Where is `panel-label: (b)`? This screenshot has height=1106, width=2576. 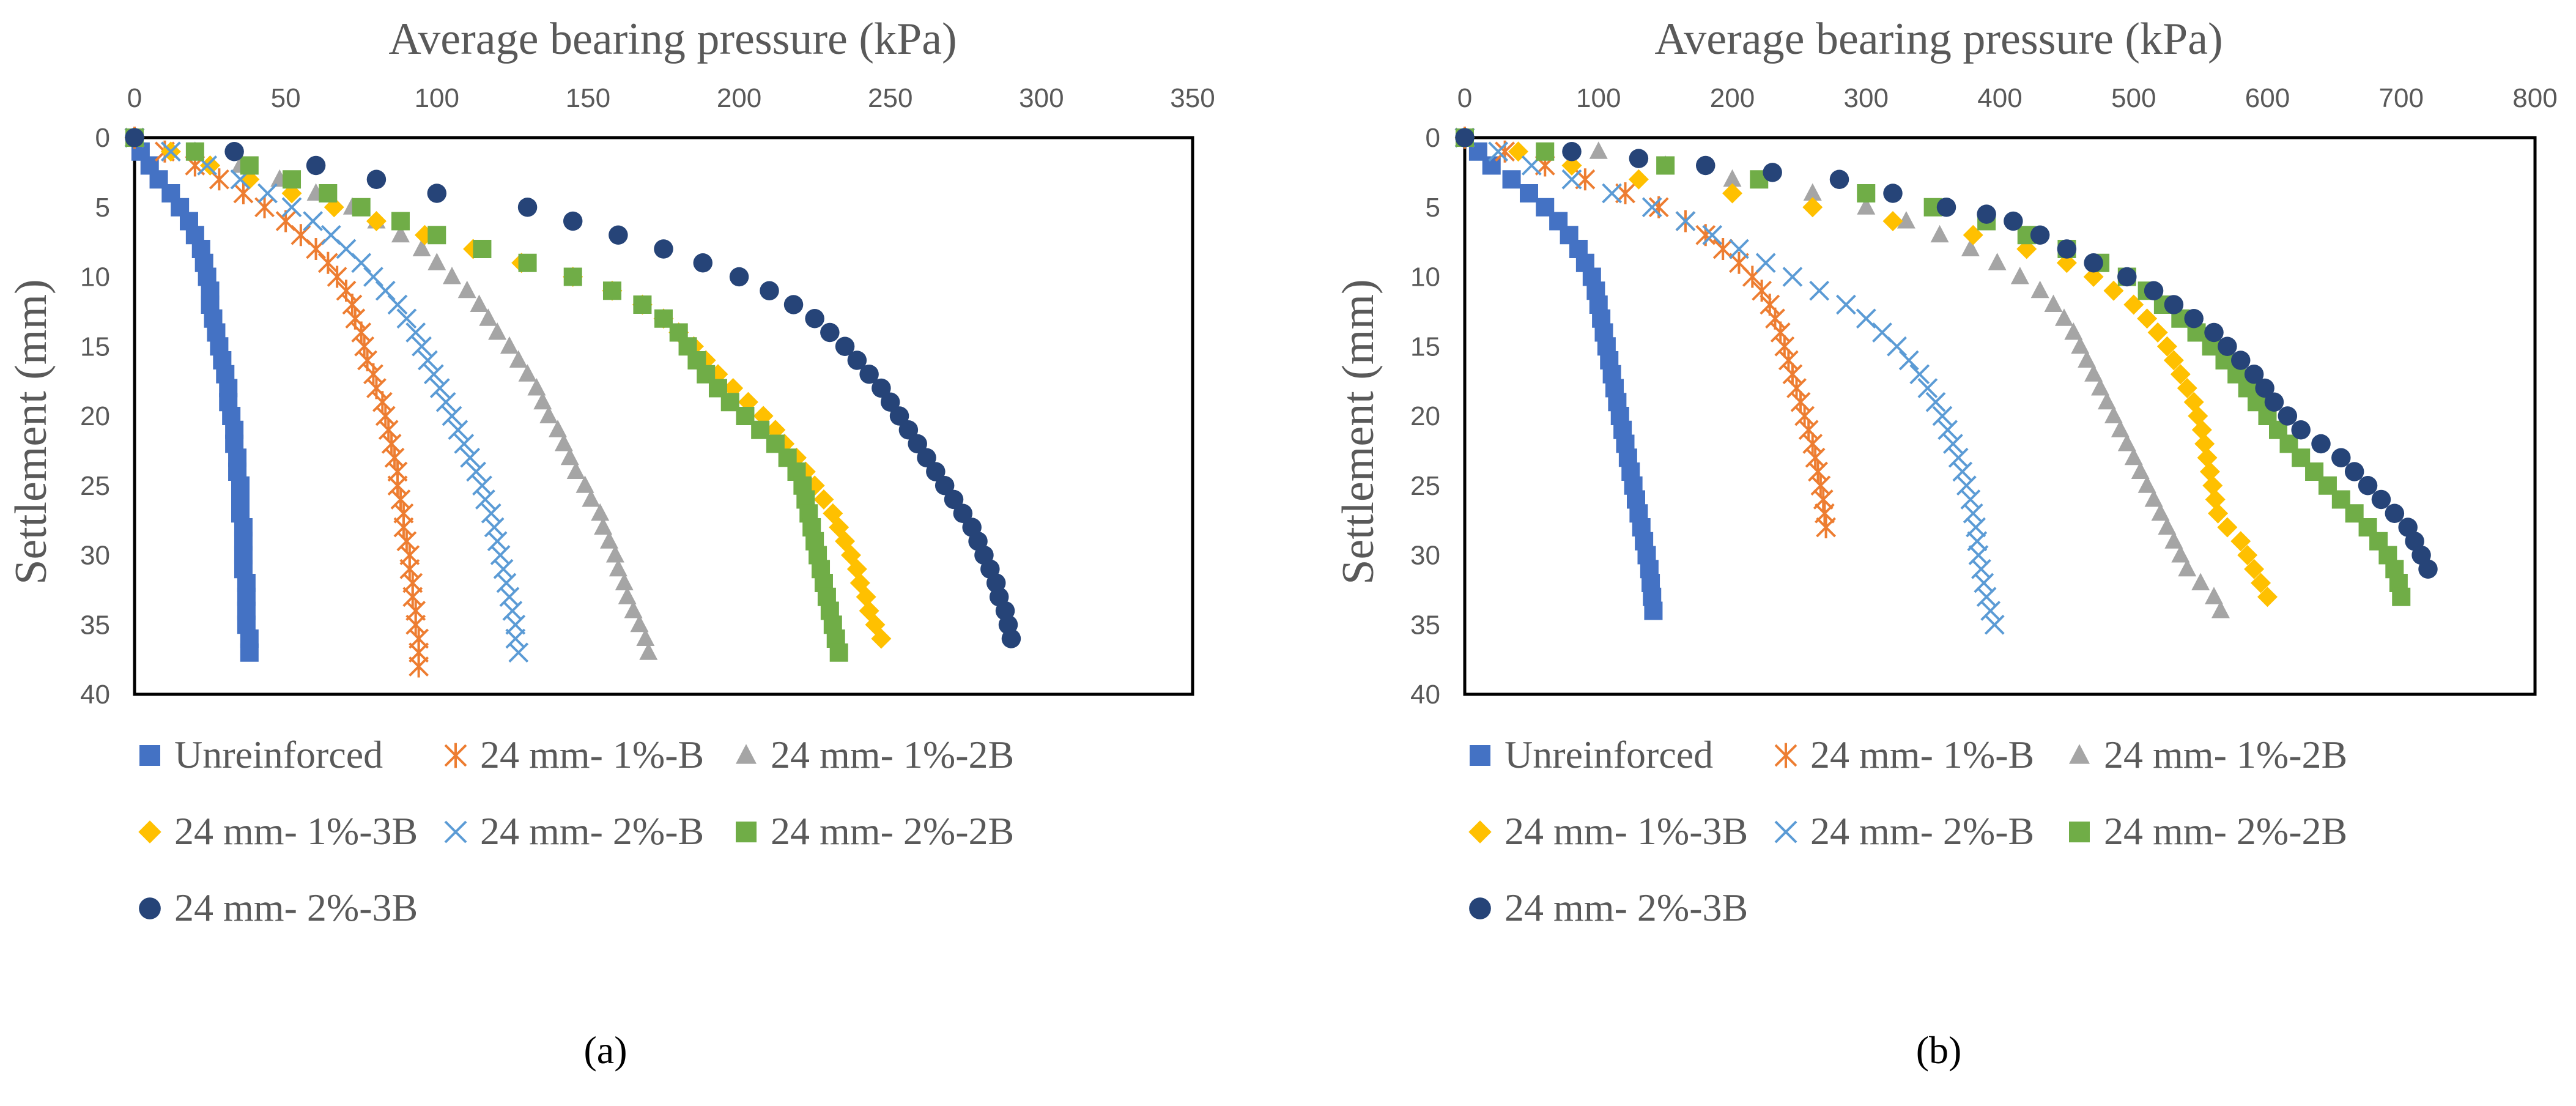 panel-label: (b) is located at coordinates (1939, 1050).